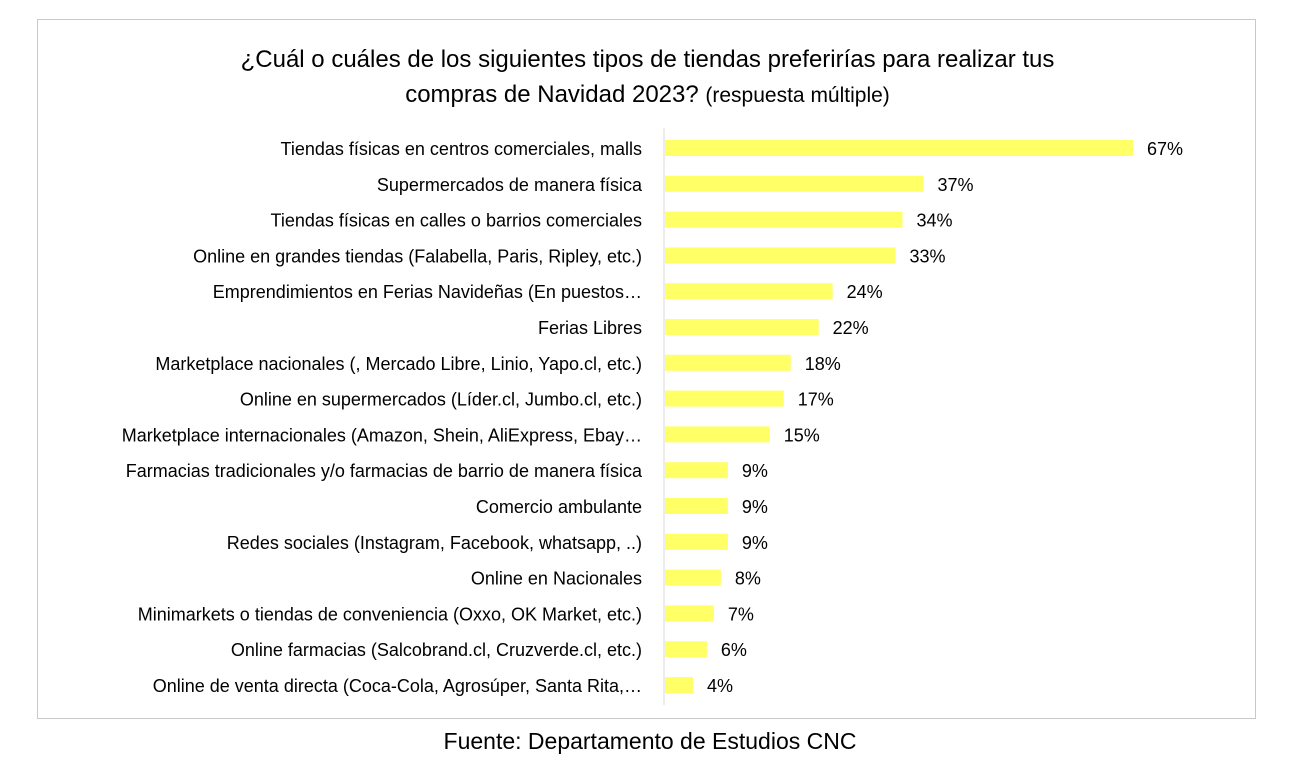 This screenshot has height=766, width=1300. I want to click on data-label: 6%, so click(734, 650).